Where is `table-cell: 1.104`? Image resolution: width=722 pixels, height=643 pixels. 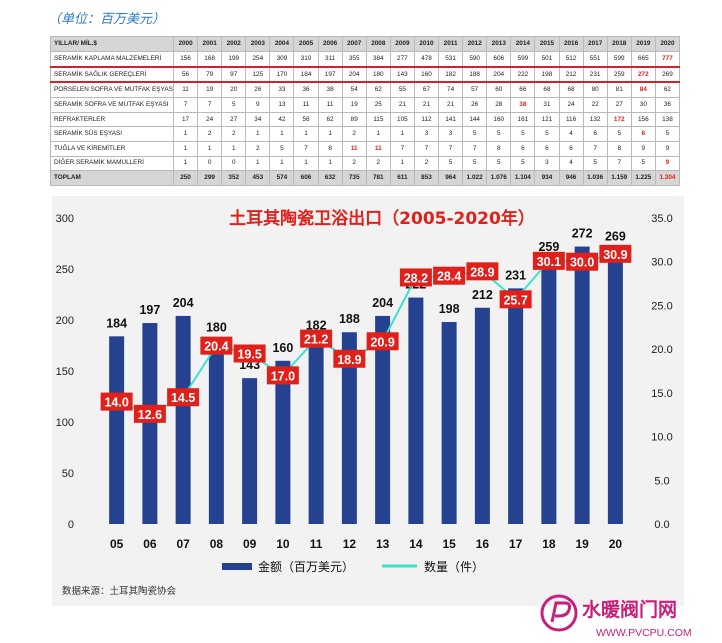 table-cell: 1.104 is located at coordinates (523, 178).